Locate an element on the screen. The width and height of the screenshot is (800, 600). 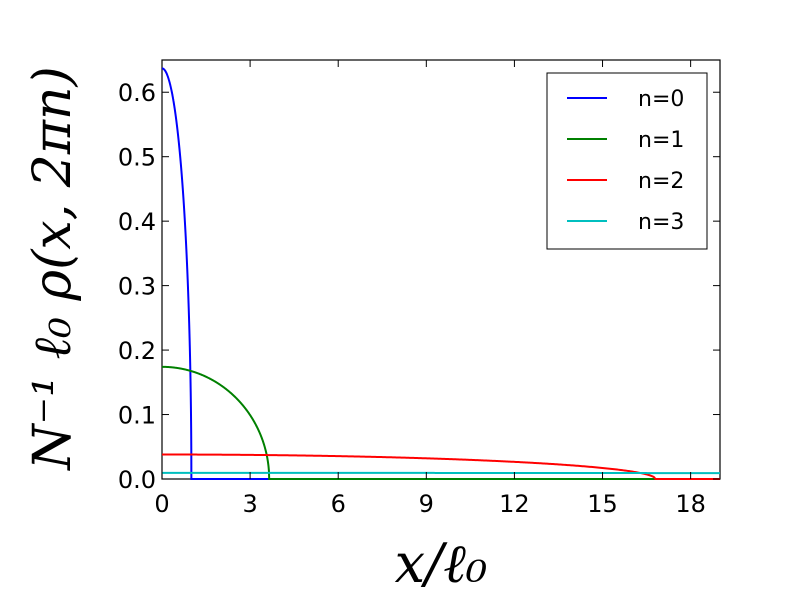
legend-label: n=2 is located at coordinates (661, 181).